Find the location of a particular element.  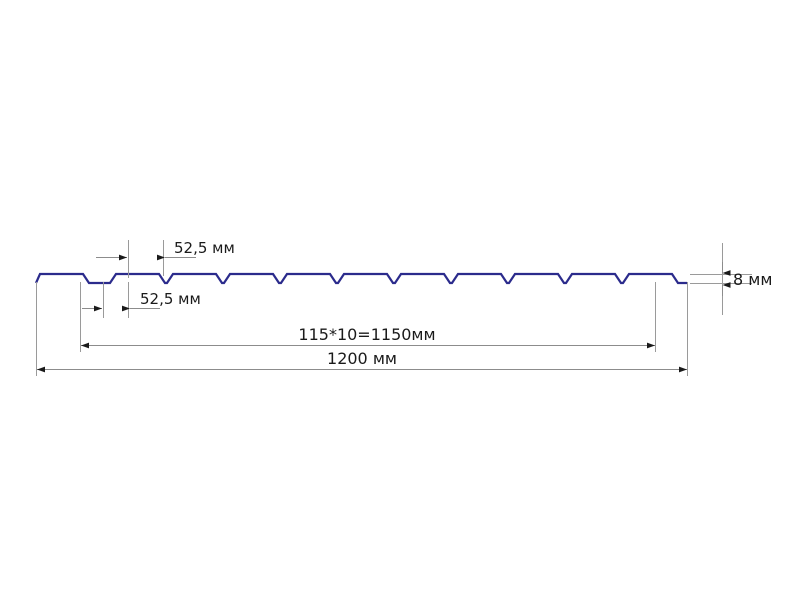

label-total-width: 1200 мм is located at coordinates (362, 358).